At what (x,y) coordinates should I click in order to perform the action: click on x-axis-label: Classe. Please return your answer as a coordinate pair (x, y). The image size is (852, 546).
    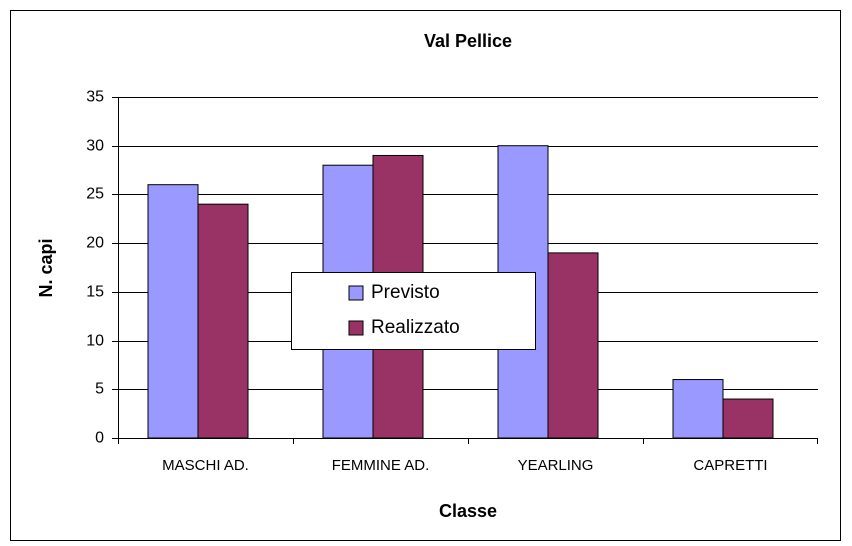
    Looking at the image, I should click on (468, 511).